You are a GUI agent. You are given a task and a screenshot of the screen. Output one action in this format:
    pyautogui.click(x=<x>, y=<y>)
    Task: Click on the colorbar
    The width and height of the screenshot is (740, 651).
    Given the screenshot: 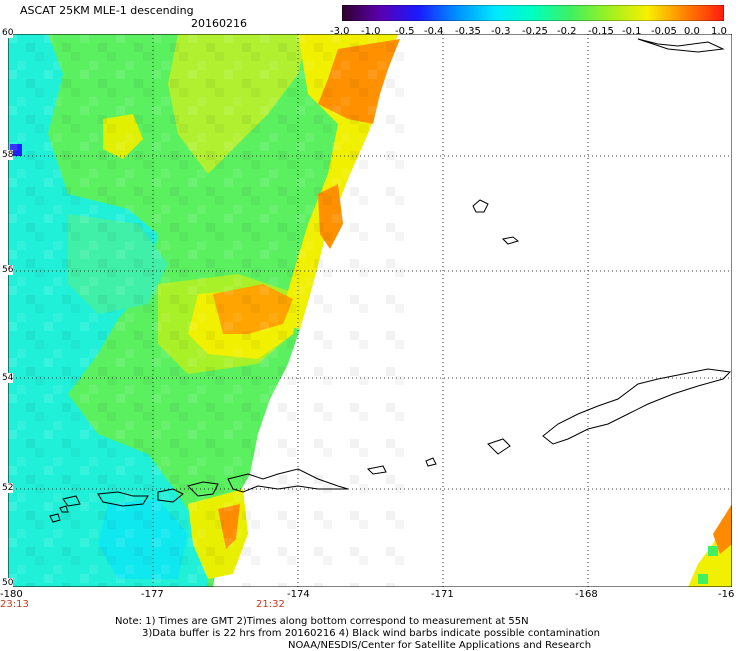 What is the action you would take?
    pyautogui.click(x=533, y=13)
    